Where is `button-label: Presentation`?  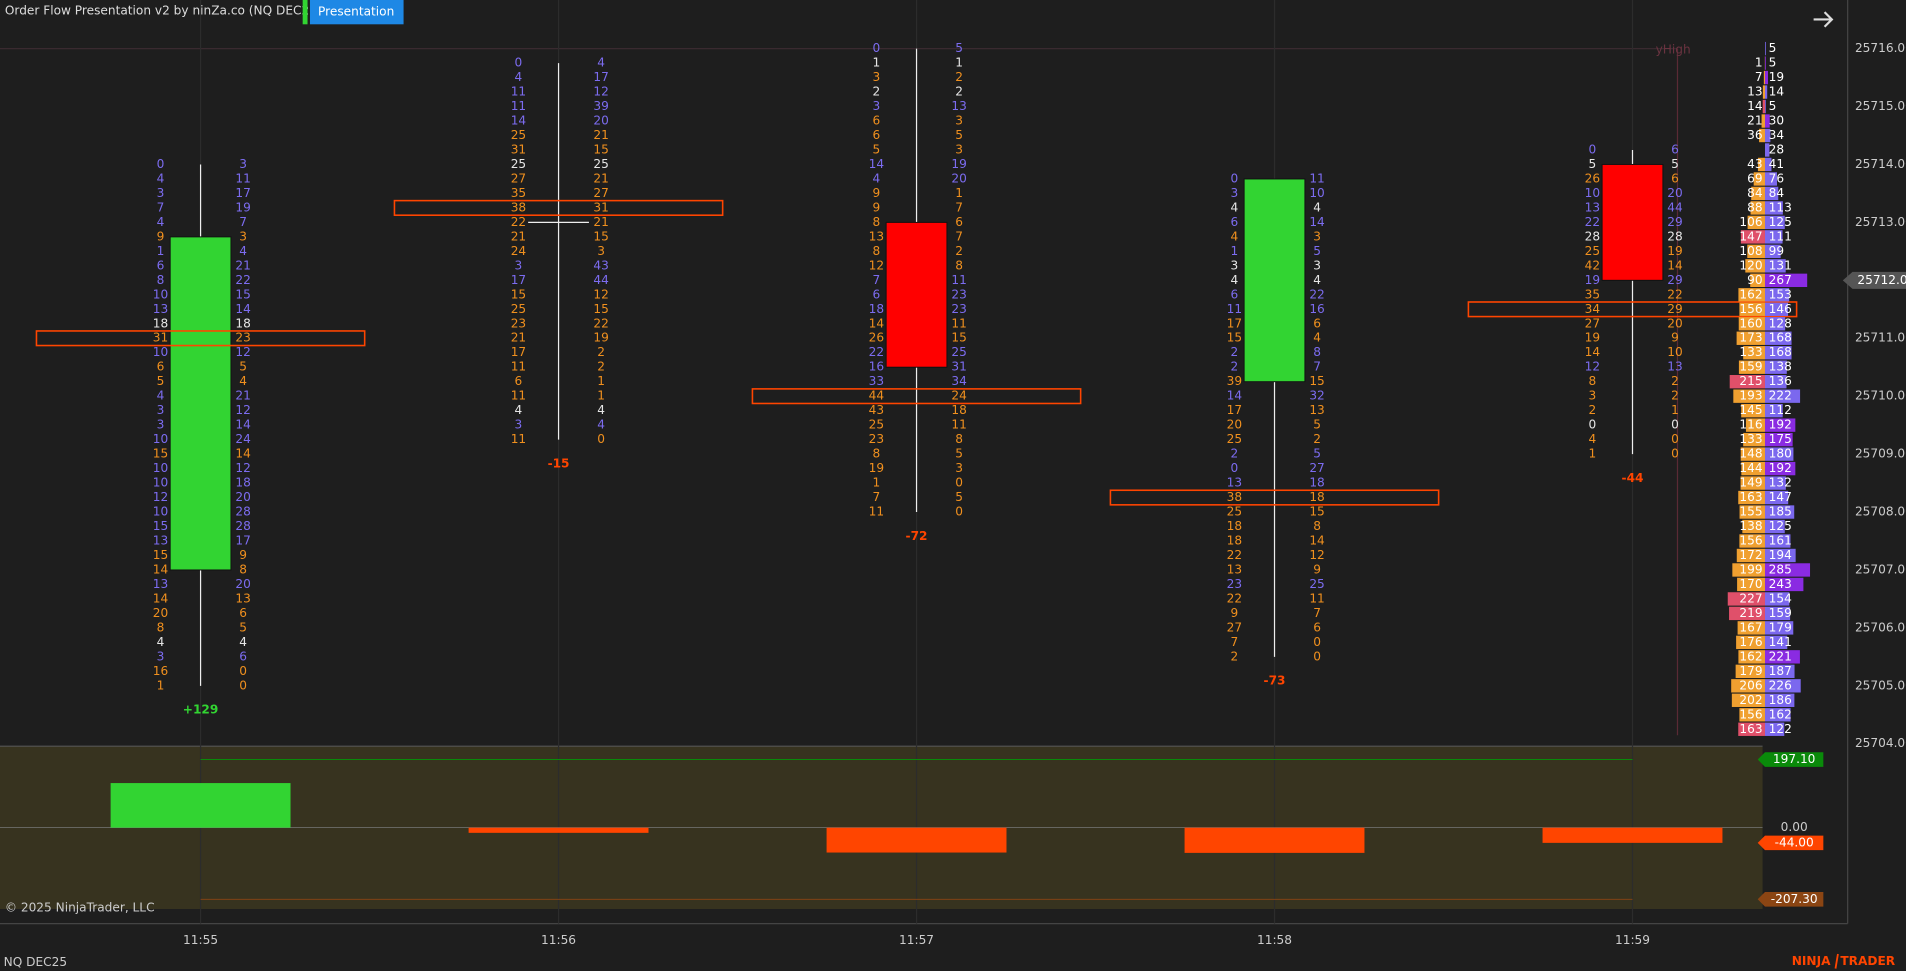 button-label: Presentation is located at coordinates (356, 12).